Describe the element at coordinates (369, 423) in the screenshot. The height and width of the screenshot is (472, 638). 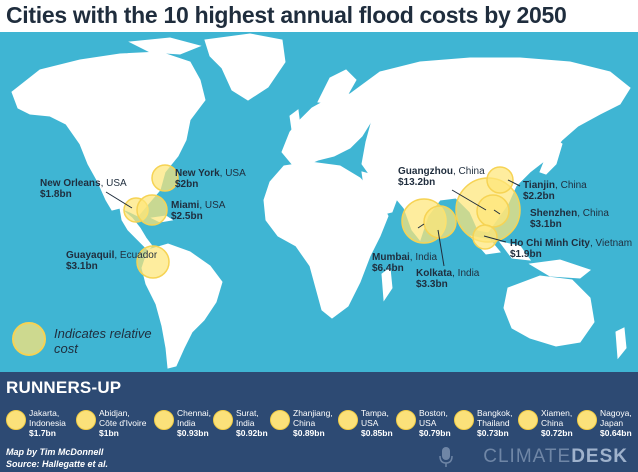
I see `runner-up-item: Tampa, USA $0.85bn` at that location.